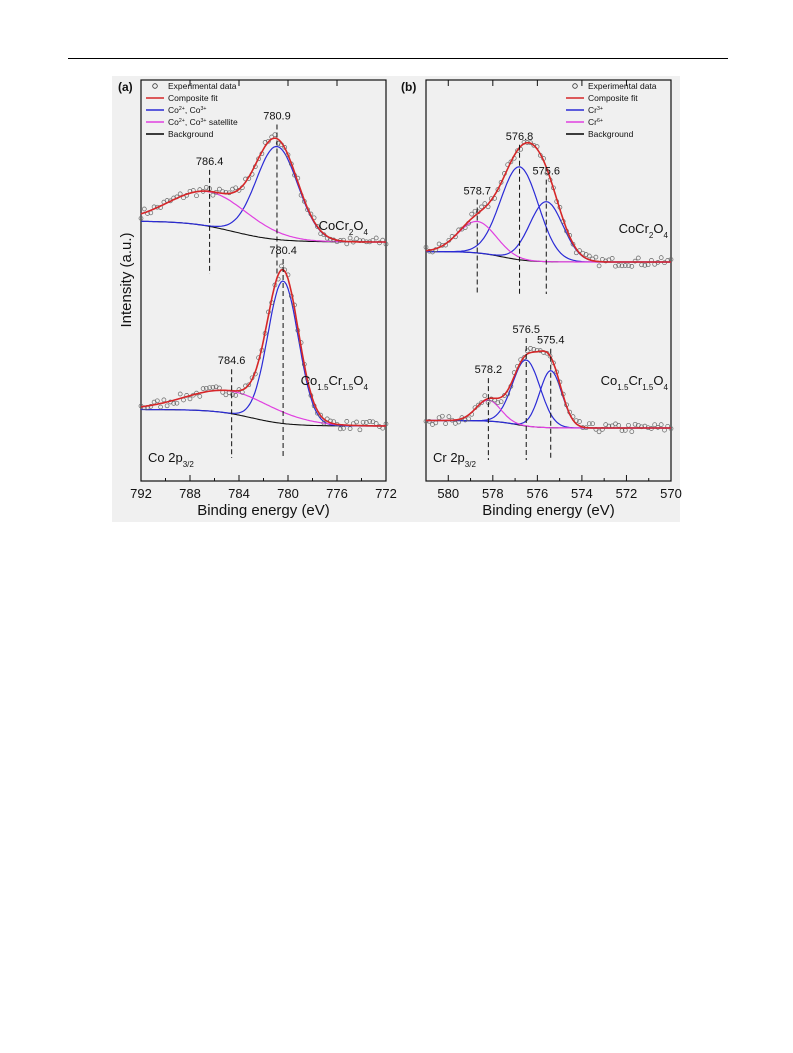  Describe the element at coordinates (277, 116) in the screenshot. I see `peak-position-label: 780.9` at that location.